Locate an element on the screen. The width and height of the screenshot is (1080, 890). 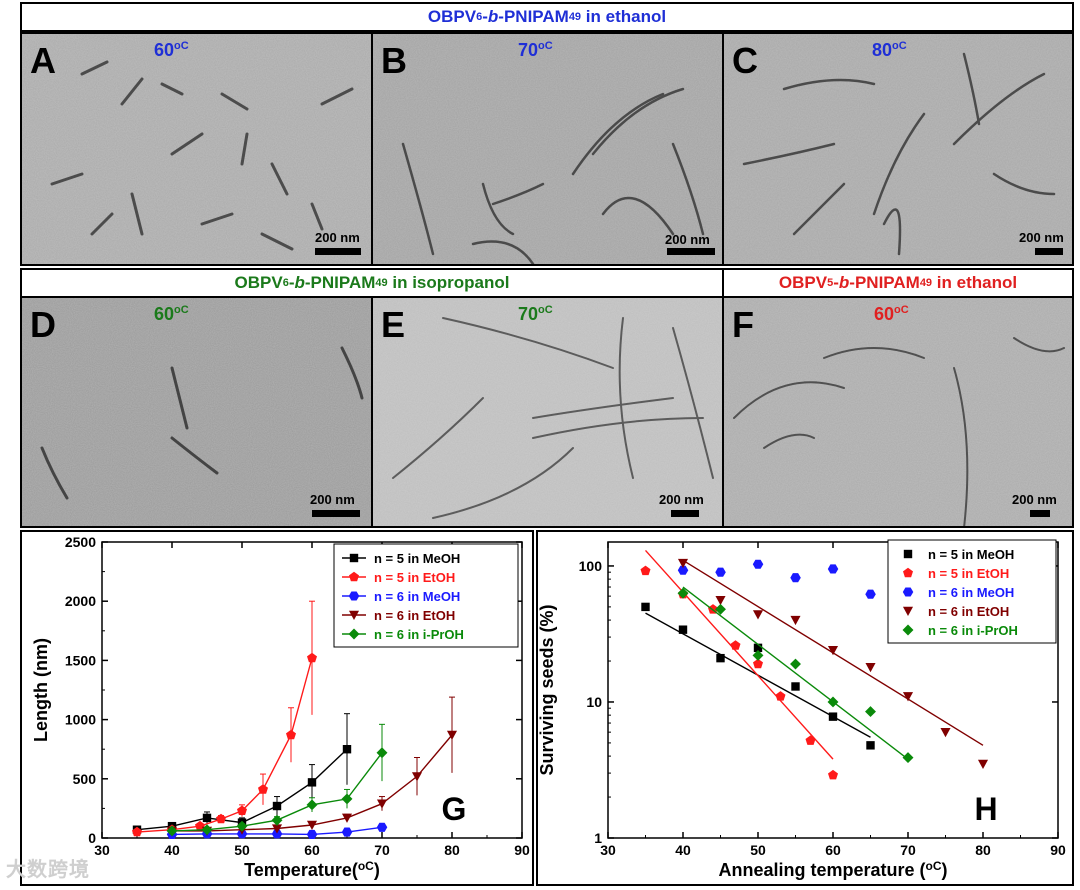
x-tick-label: 50 is located at coordinates (758, 850).